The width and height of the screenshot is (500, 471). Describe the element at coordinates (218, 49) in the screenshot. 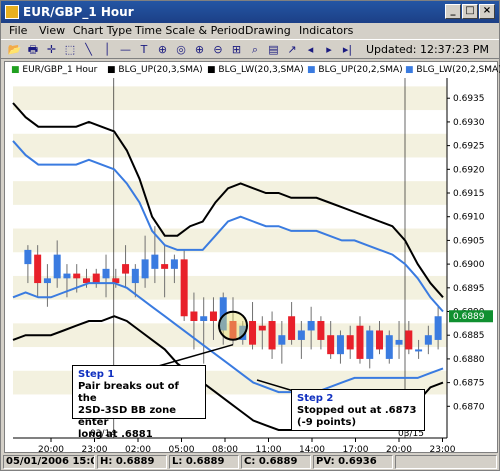

I see `zoom-out-icon: ⊖` at that location.